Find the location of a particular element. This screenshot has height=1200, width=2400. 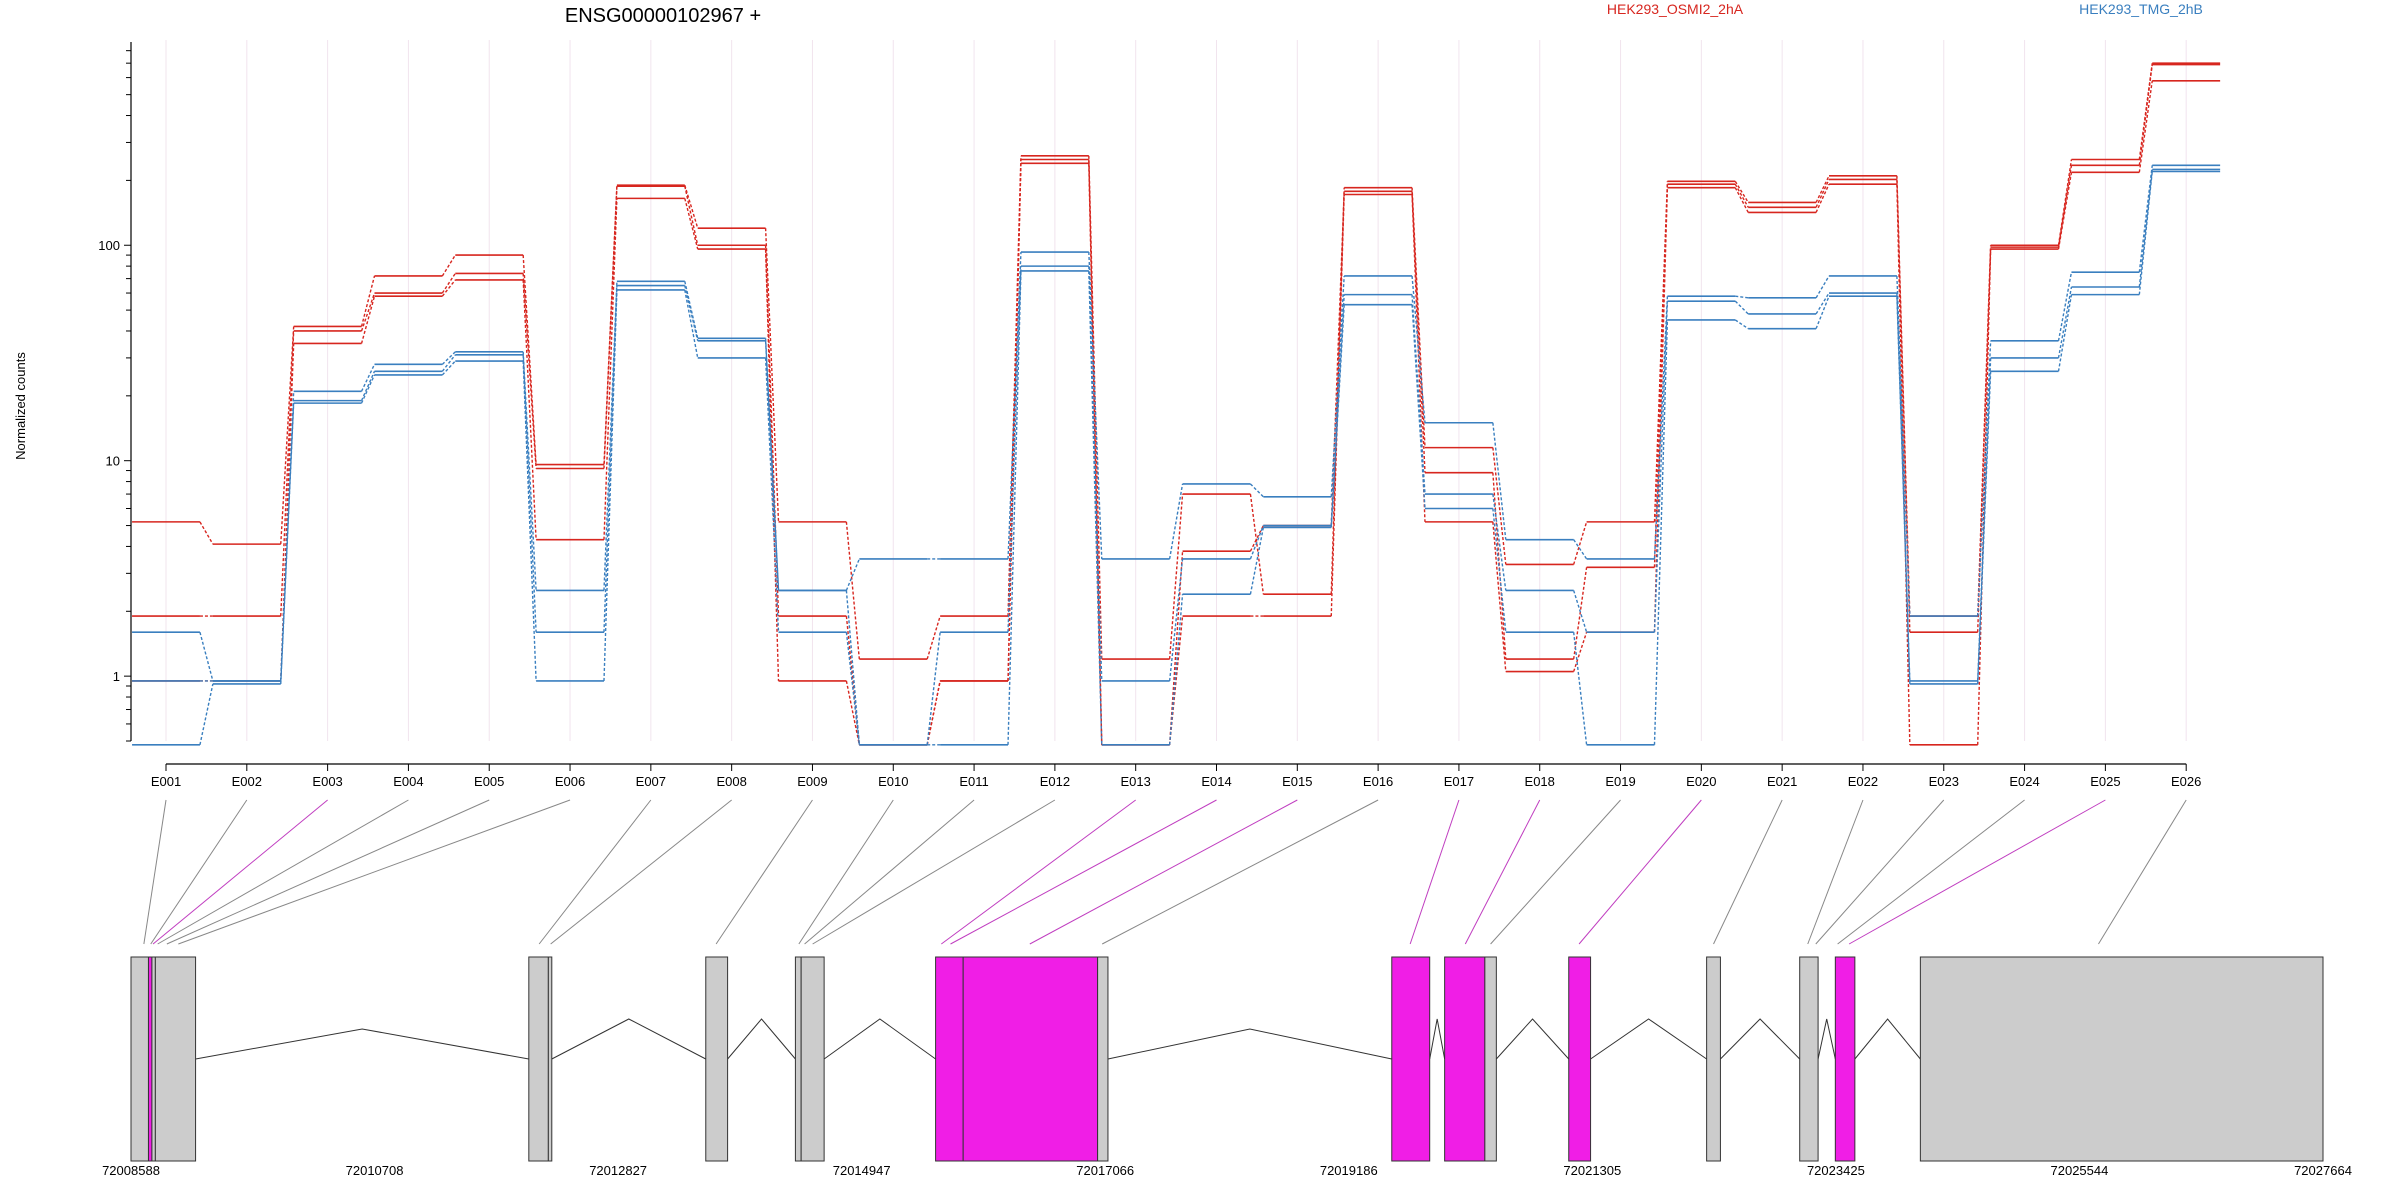

x-tick-label: E019 is located at coordinates (1620, 781).